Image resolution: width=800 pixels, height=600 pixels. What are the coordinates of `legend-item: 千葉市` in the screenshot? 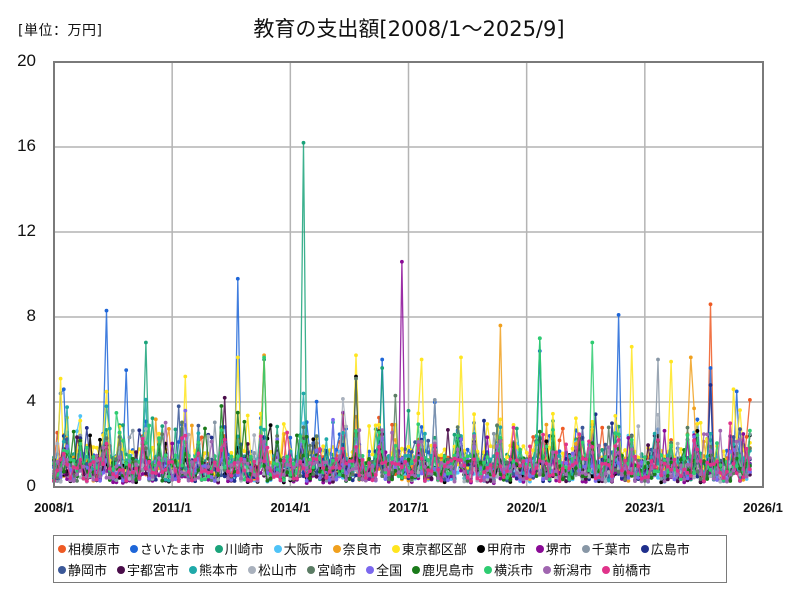 It's located at (606, 548).